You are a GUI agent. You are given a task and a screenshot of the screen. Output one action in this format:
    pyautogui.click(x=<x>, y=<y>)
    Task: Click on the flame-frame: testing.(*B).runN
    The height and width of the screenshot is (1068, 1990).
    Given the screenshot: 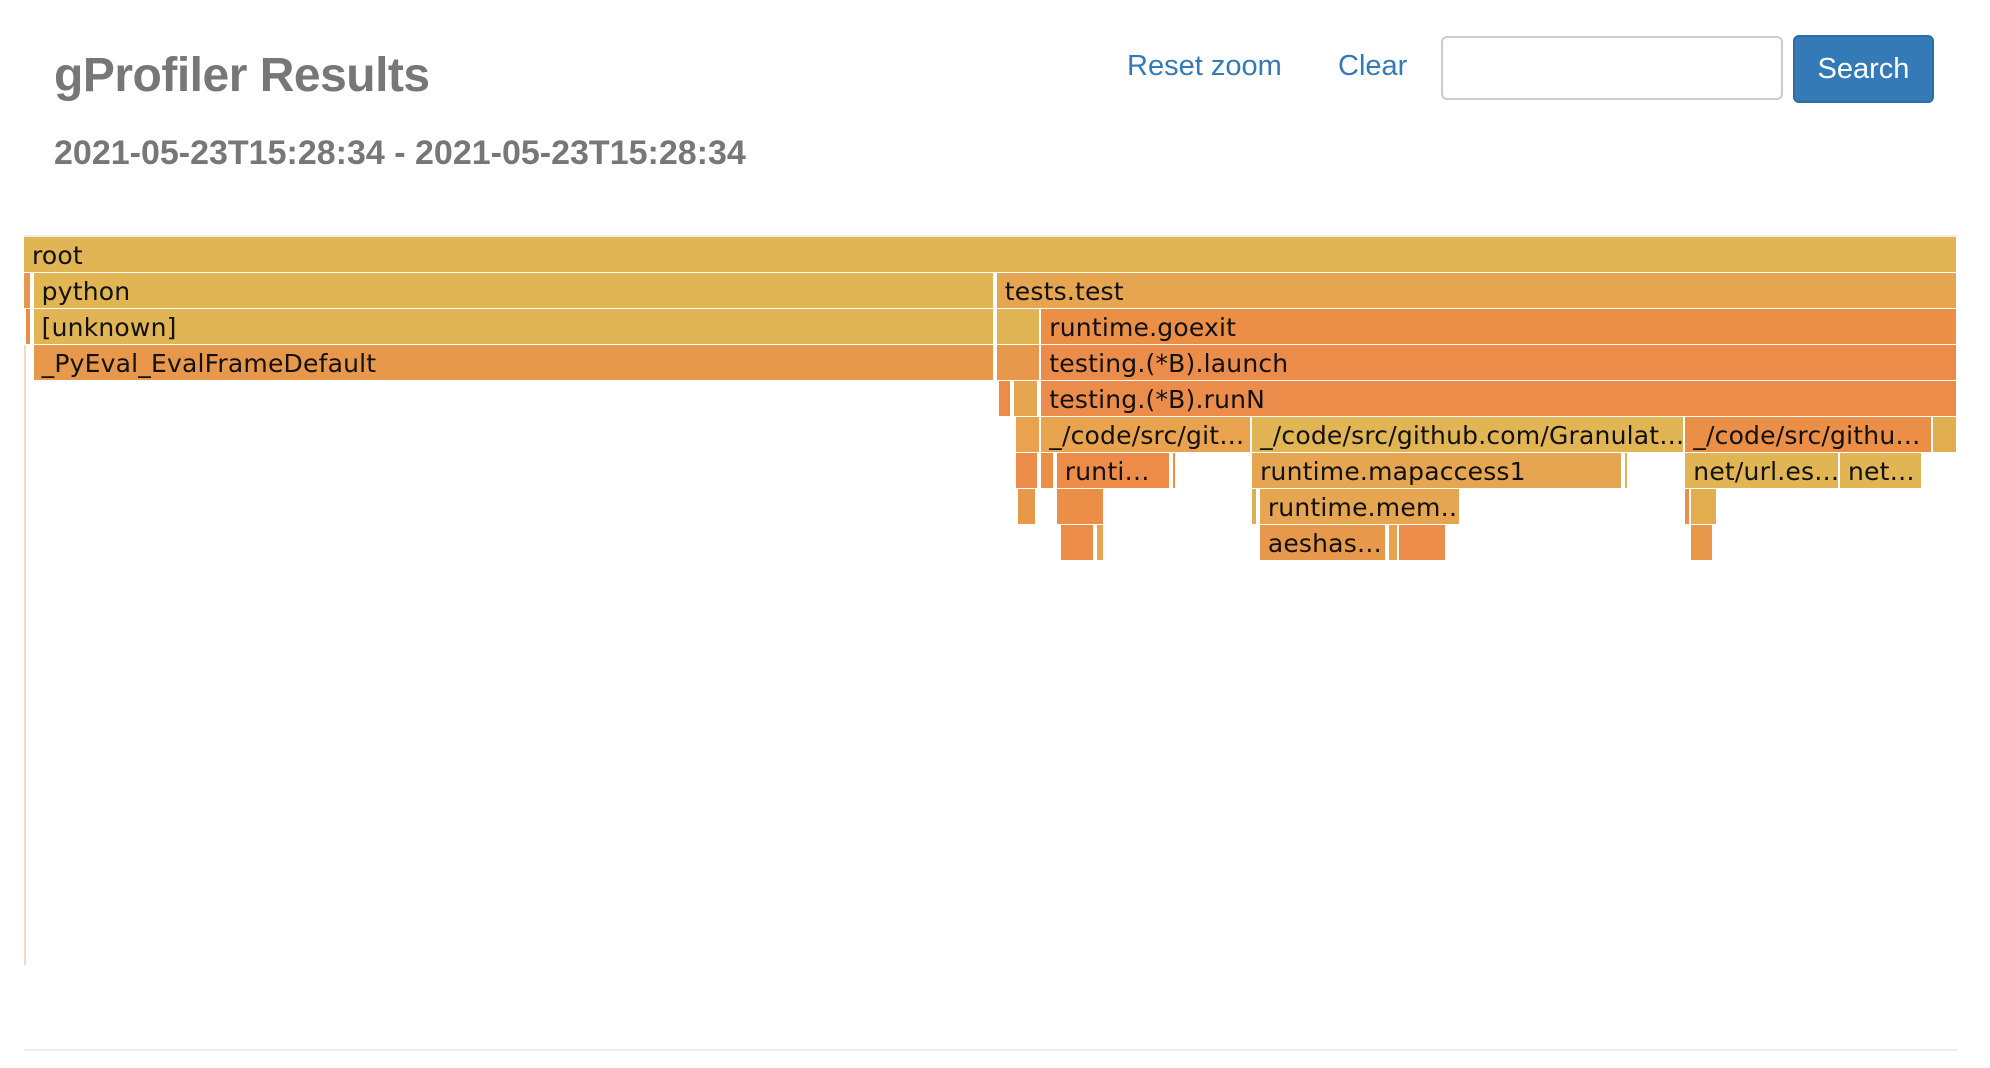 What is the action you would take?
    pyautogui.click(x=1499, y=398)
    